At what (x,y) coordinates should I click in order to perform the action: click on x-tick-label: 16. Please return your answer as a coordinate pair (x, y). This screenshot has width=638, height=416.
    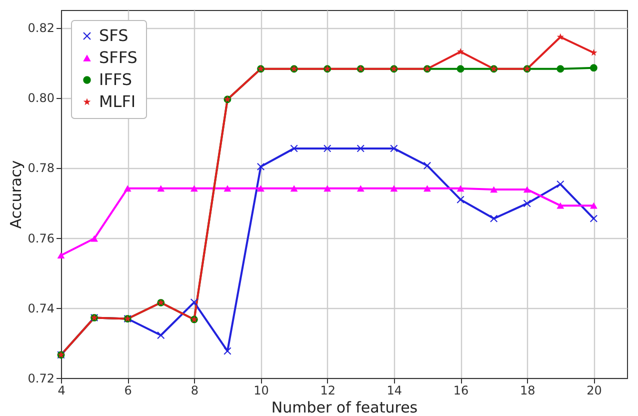
    Looking at the image, I should click on (461, 391).